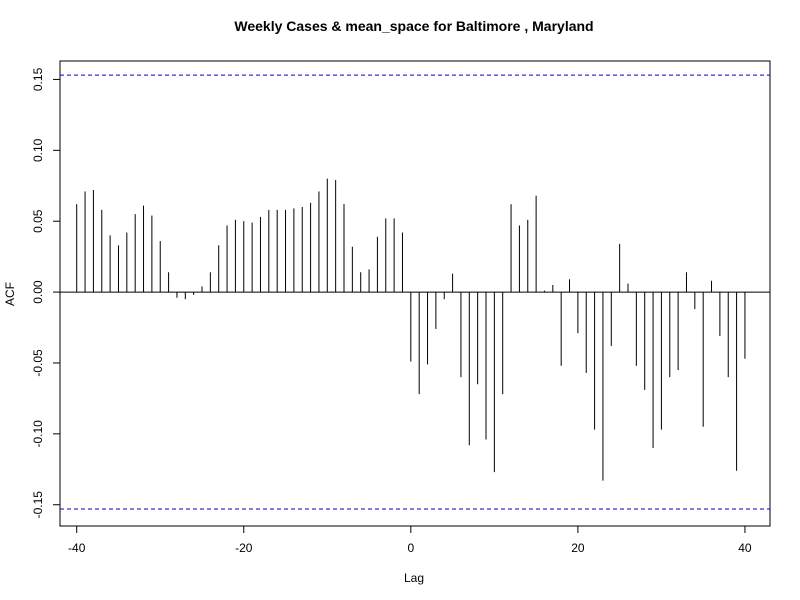  I want to click on y-tick-label: 0.00, so click(38, 292).